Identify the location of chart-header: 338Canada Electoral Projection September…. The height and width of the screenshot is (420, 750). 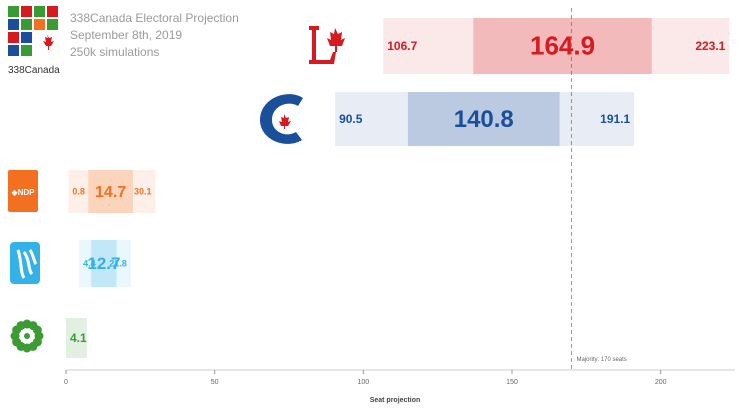
(154, 35).